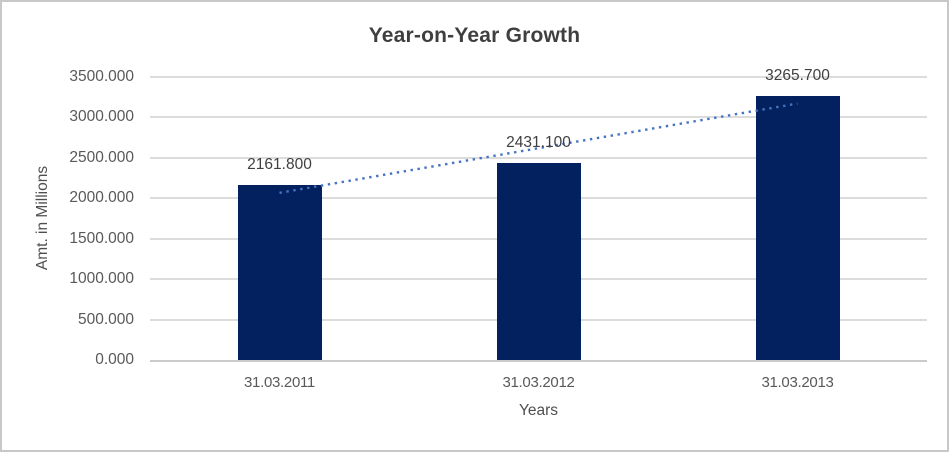 The width and height of the screenshot is (949, 452). What do you see at coordinates (279, 382) in the screenshot?
I see `x-axis-tick-label: 31.03.2011` at bounding box center [279, 382].